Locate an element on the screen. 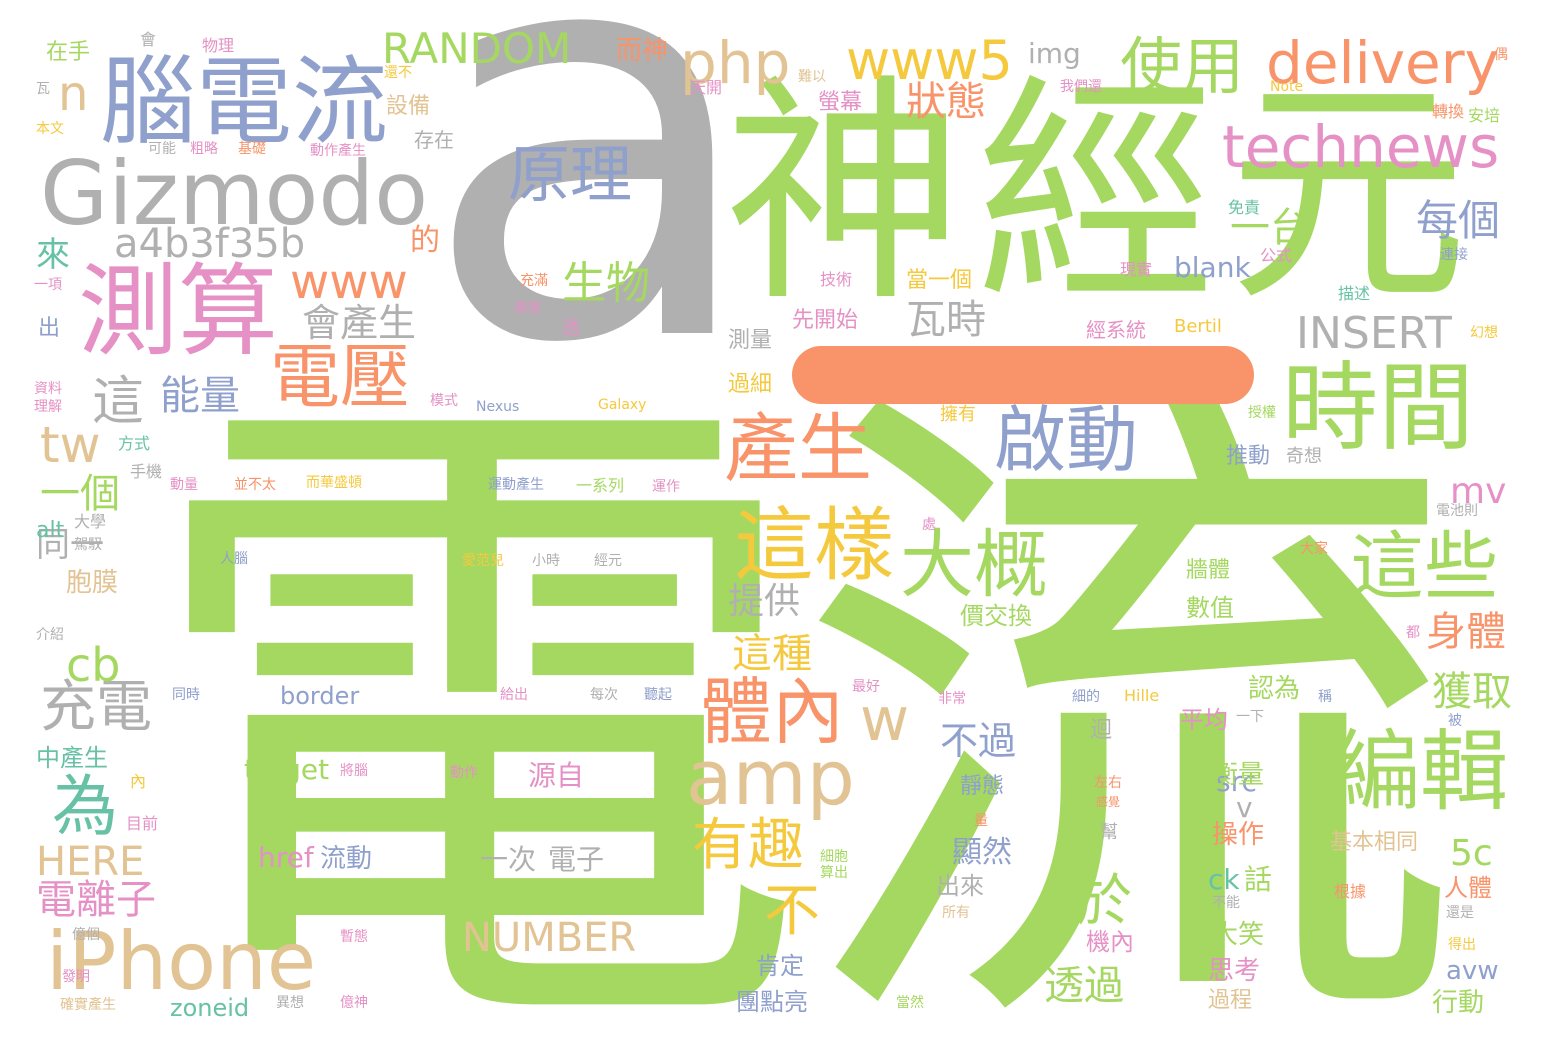 The width and height of the screenshot is (1548, 1052). cloud-word-dianzi: 電子 is located at coordinates (576, 859).